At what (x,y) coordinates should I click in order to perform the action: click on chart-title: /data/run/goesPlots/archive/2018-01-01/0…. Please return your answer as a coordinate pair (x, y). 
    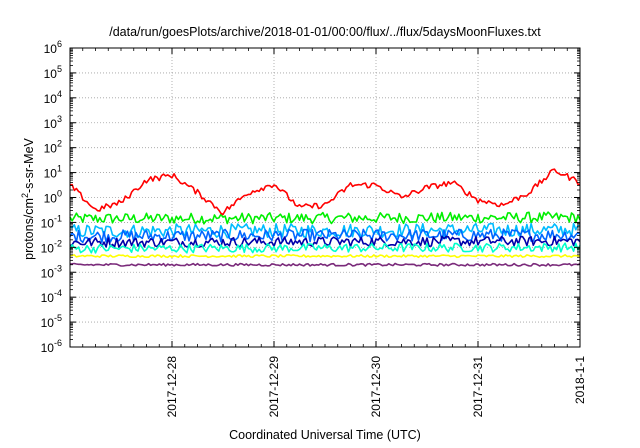
    Looking at the image, I should click on (325, 32).